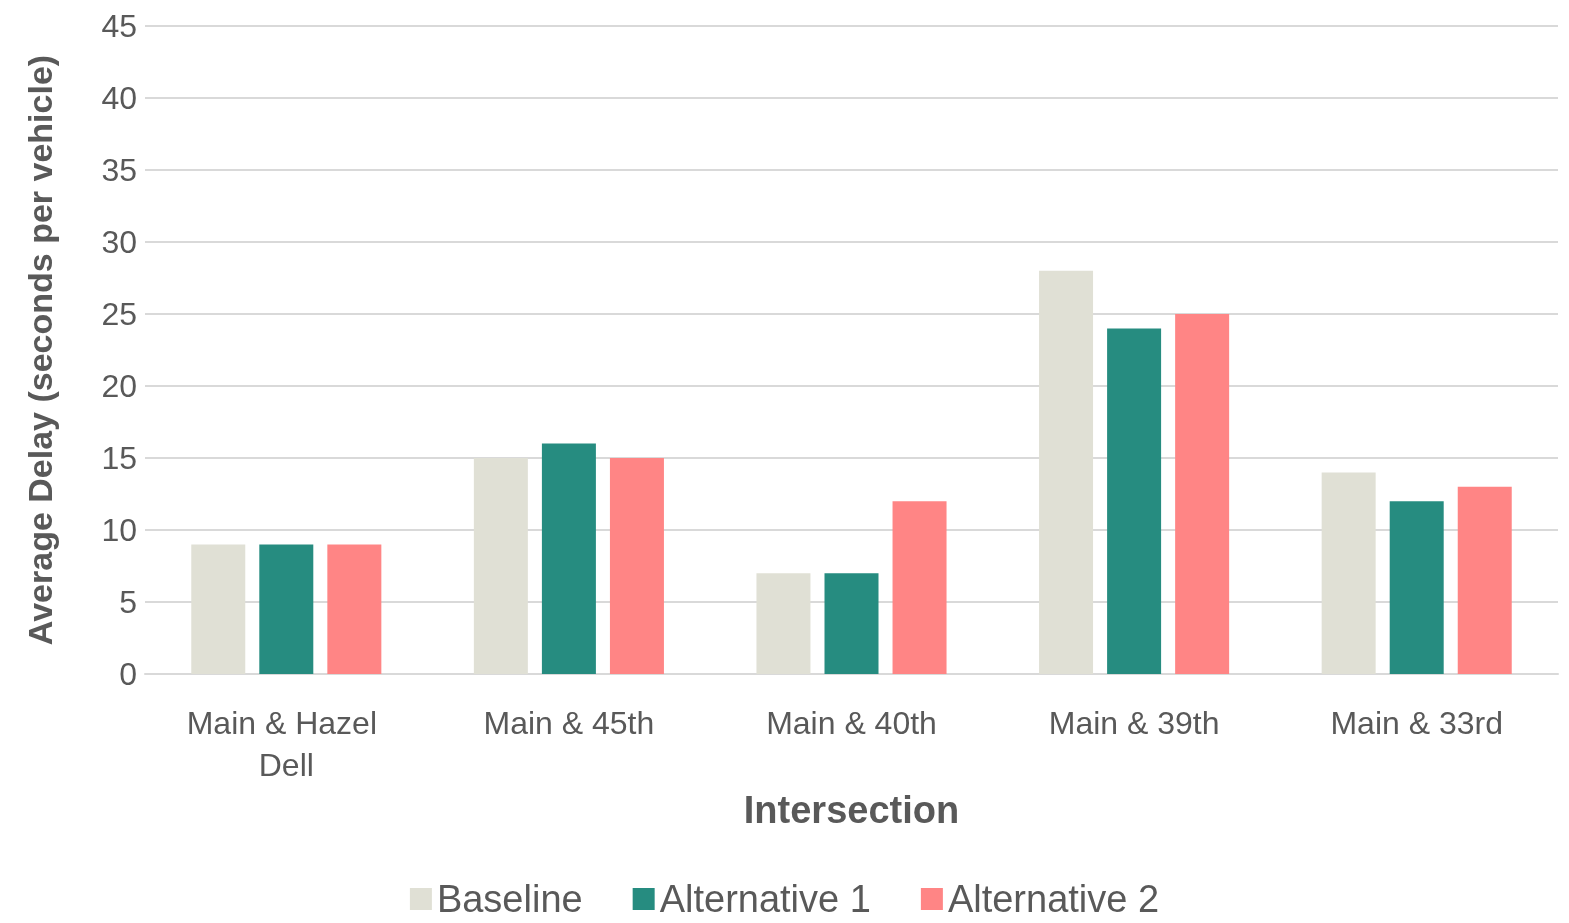  Describe the element at coordinates (851, 809) in the screenshot. I see `x-axis-title: Intersection` at that location.